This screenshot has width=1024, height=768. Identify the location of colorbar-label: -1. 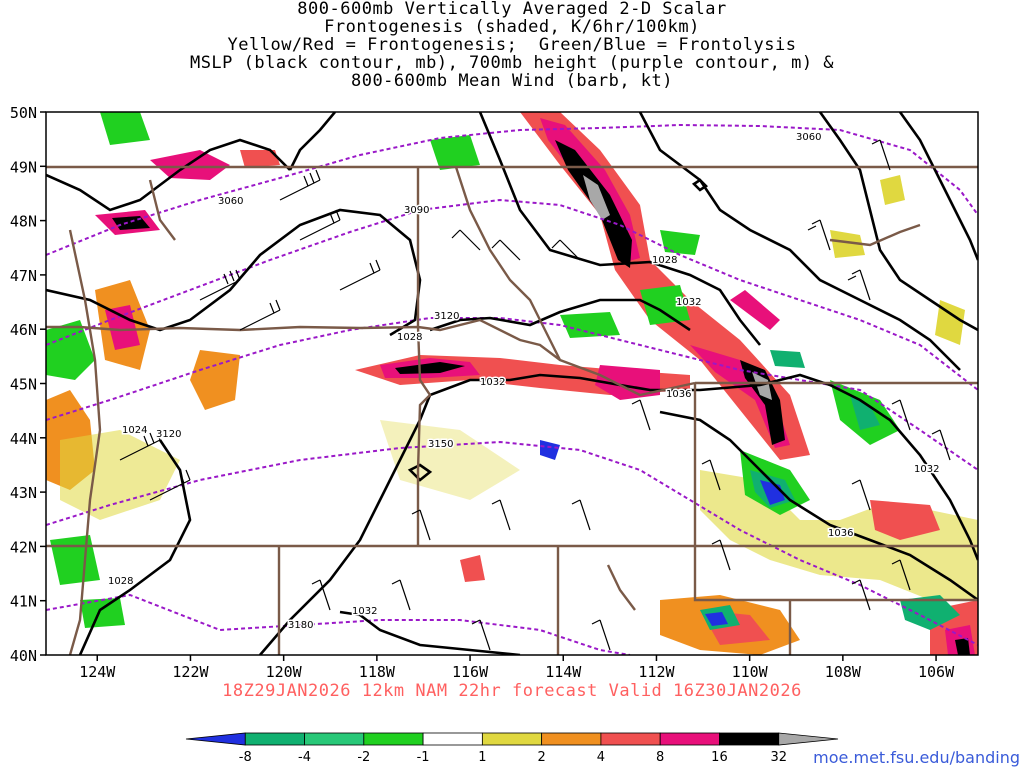
(423, 757).